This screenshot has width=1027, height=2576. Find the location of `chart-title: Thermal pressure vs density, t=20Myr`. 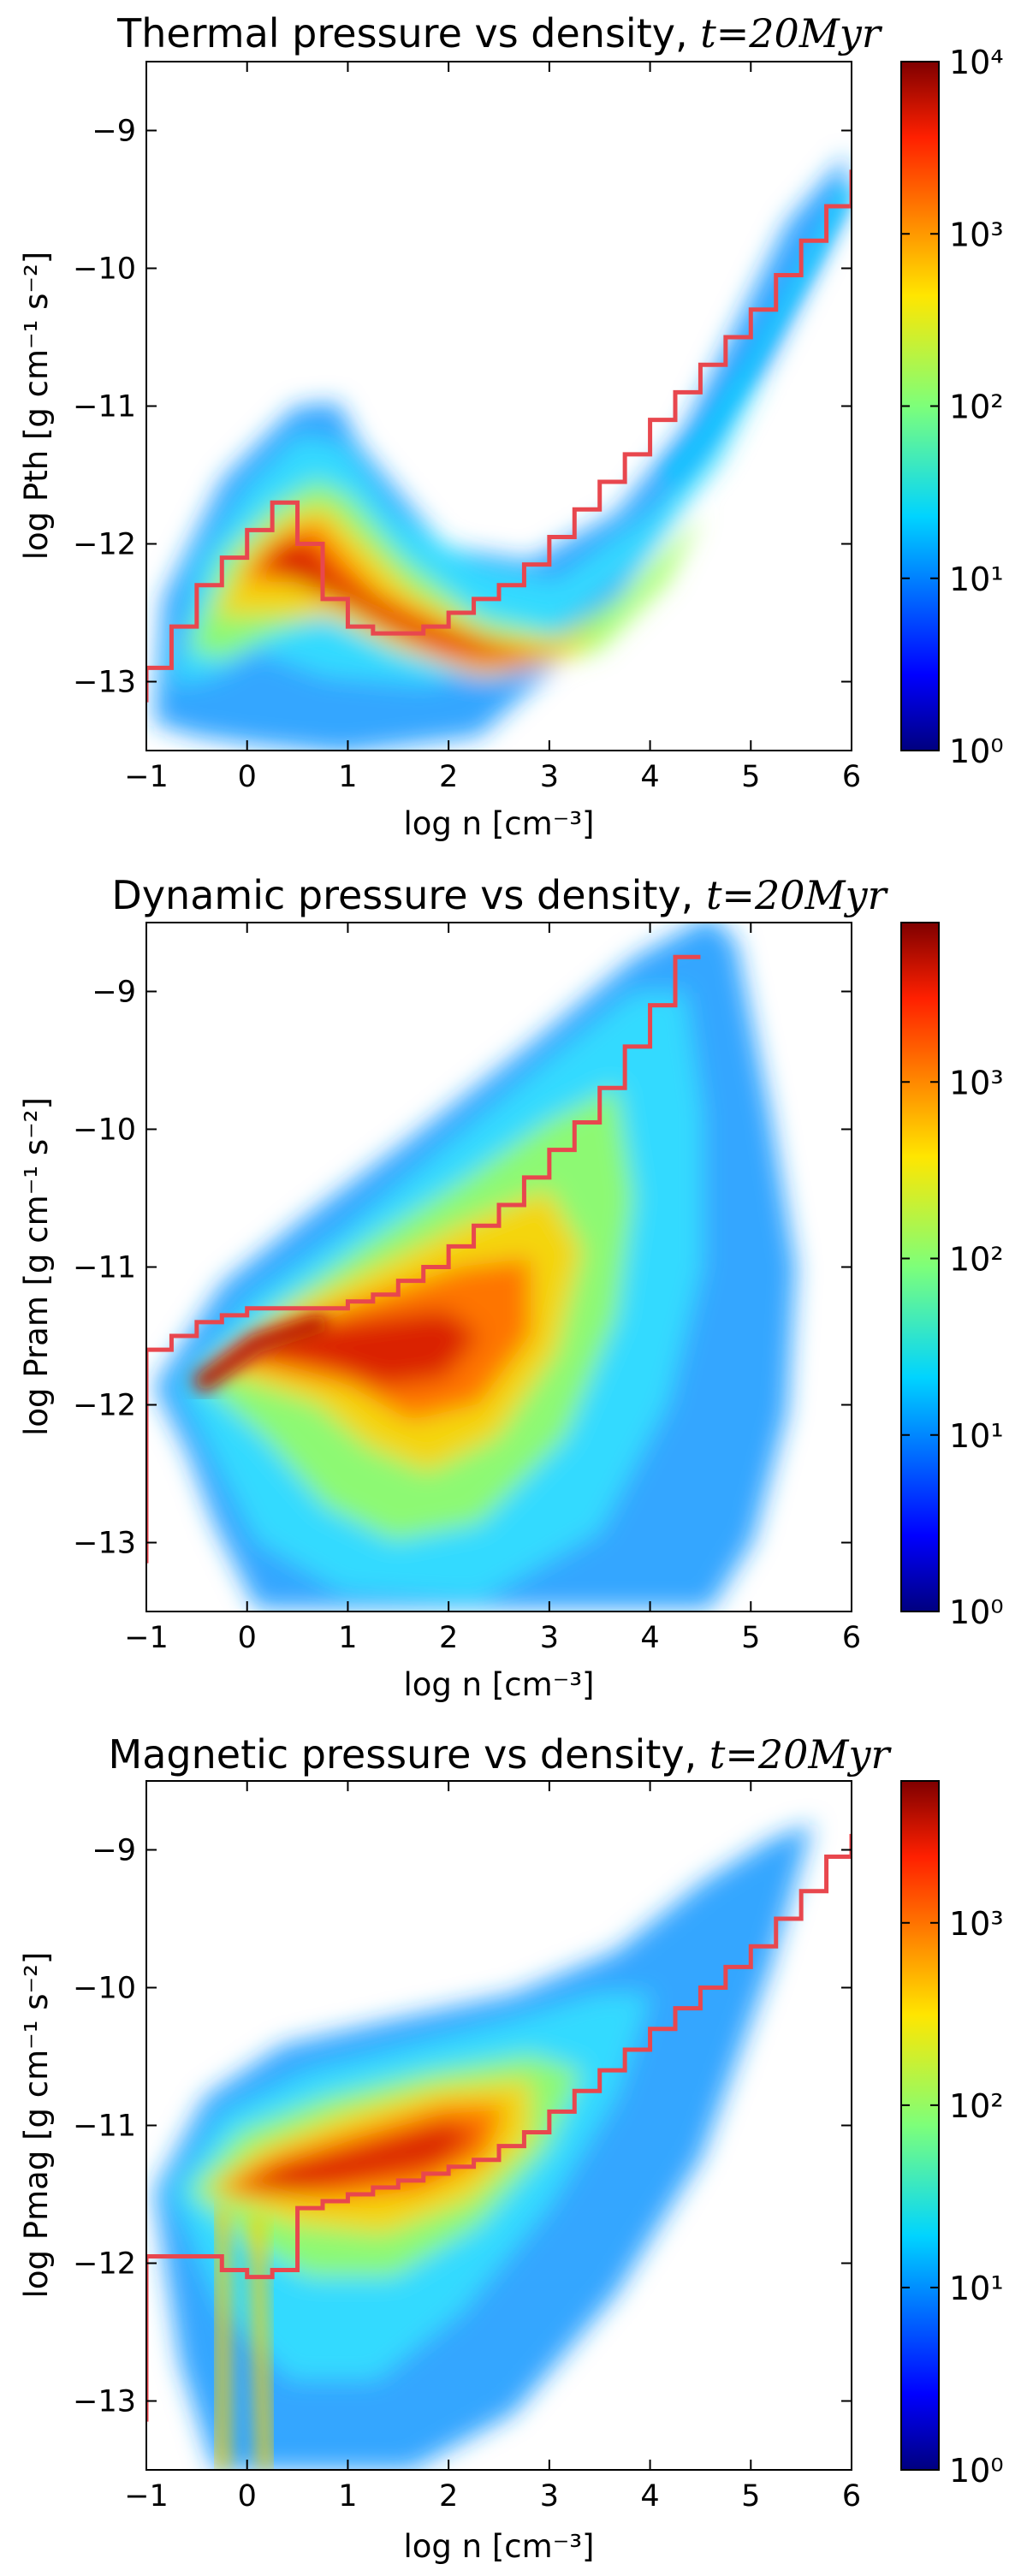

chart-title: Thermal pressure vs density, t=20Myr is located at coordinates (499, 33).